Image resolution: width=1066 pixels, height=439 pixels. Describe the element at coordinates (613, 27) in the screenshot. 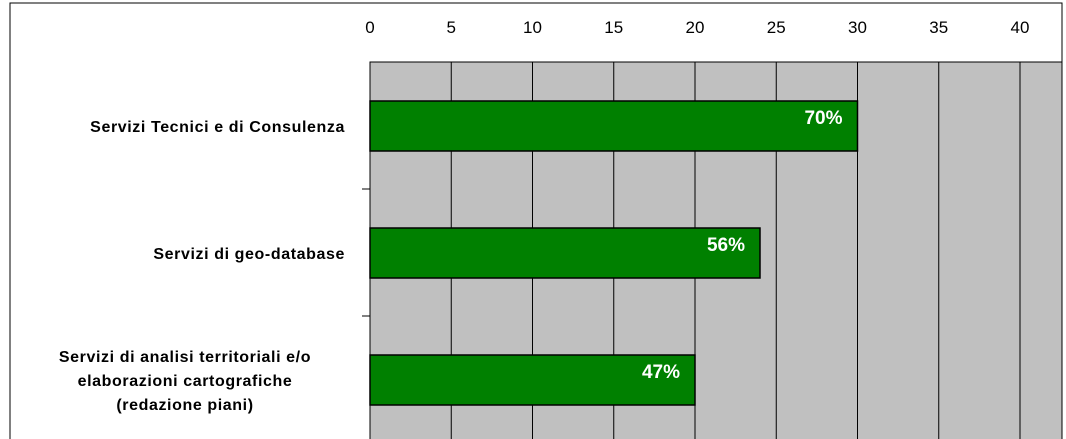

I see `x-tick-label: 15` at that location.